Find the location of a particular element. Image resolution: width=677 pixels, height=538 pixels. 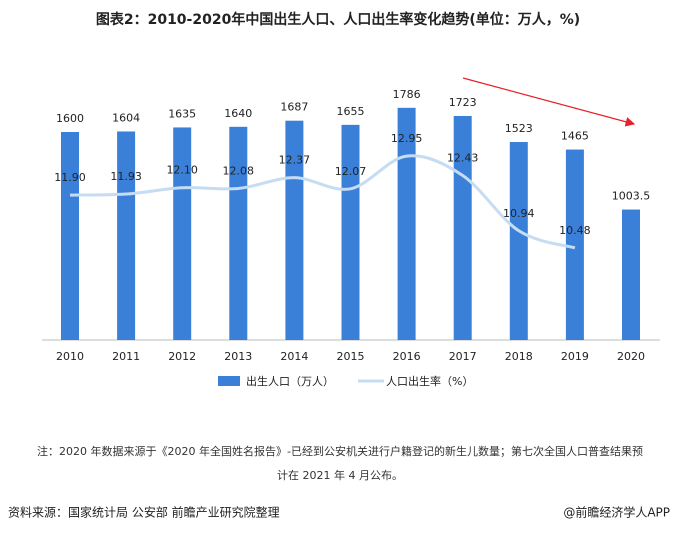

data-label: 1003.5 is located at coordinates (631, 196).